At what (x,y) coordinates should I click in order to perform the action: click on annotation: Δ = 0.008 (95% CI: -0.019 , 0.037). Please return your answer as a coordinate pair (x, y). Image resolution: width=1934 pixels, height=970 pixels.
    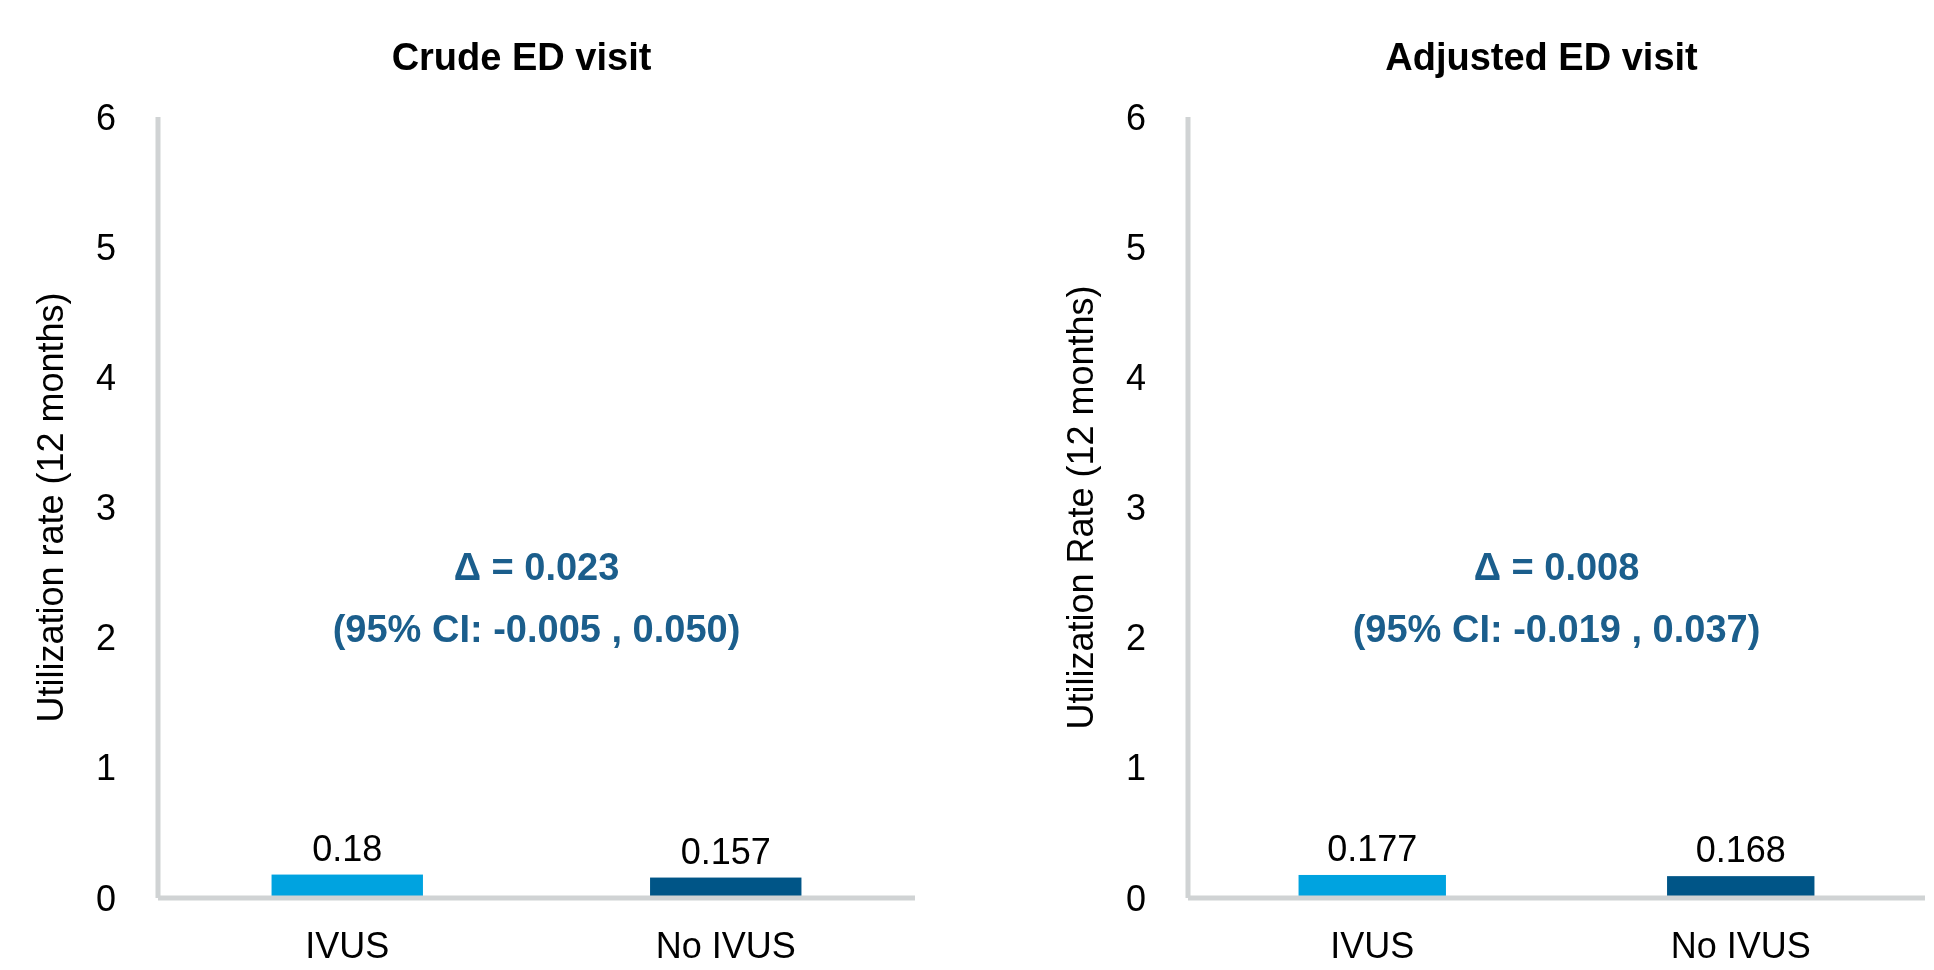
    Looking at the image, I should click on (1556, 598).